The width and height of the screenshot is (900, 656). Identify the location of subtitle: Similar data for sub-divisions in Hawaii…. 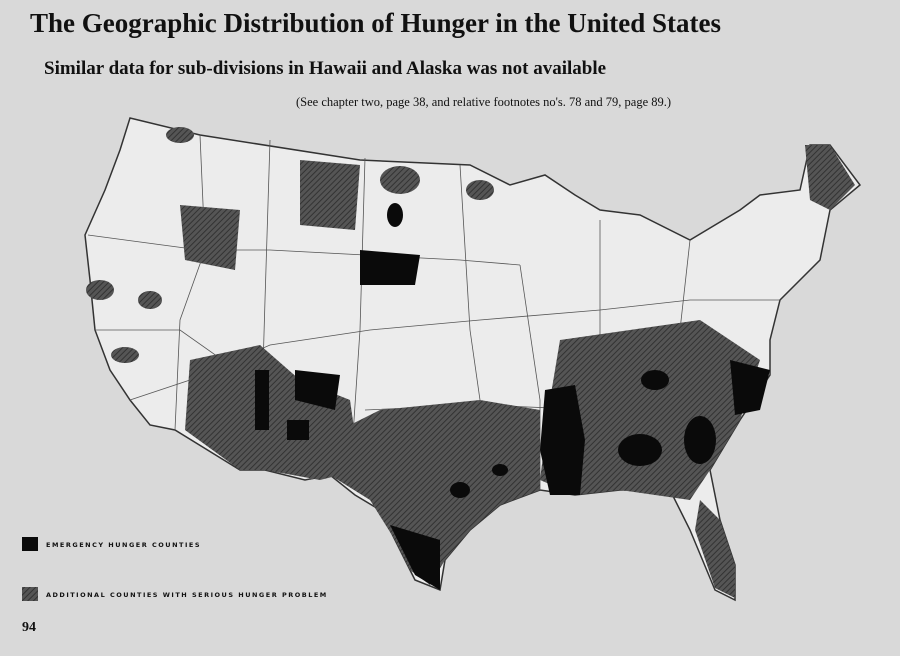
(325, 68).